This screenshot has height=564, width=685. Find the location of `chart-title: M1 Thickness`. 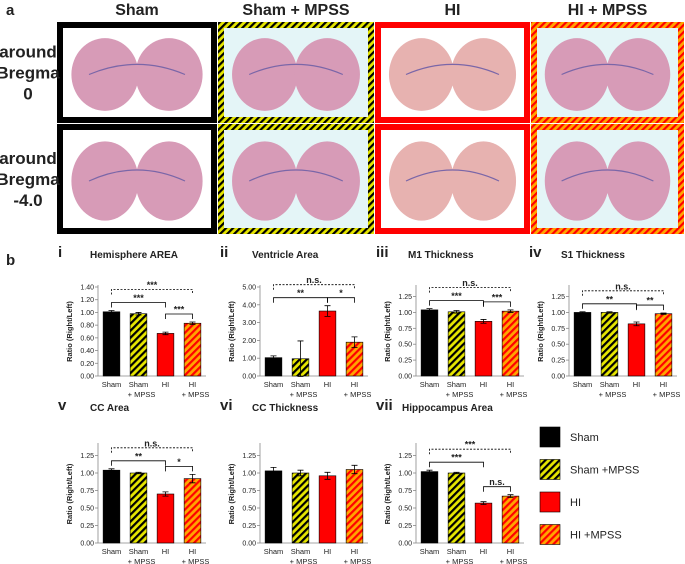

chart-title: M1 Thickness is located at coordinates (441, 255).